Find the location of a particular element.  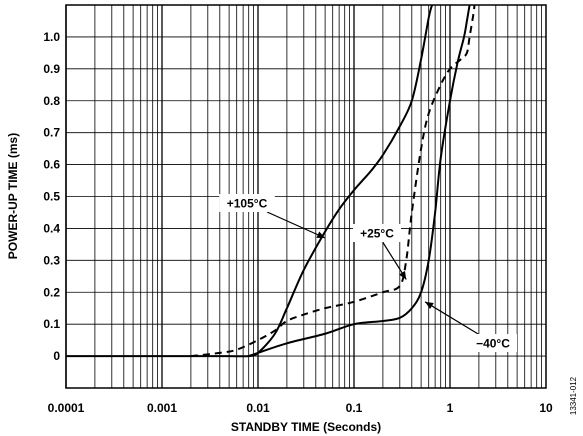

y-tick-label: 0.5 is located at coordinates (51, 197).